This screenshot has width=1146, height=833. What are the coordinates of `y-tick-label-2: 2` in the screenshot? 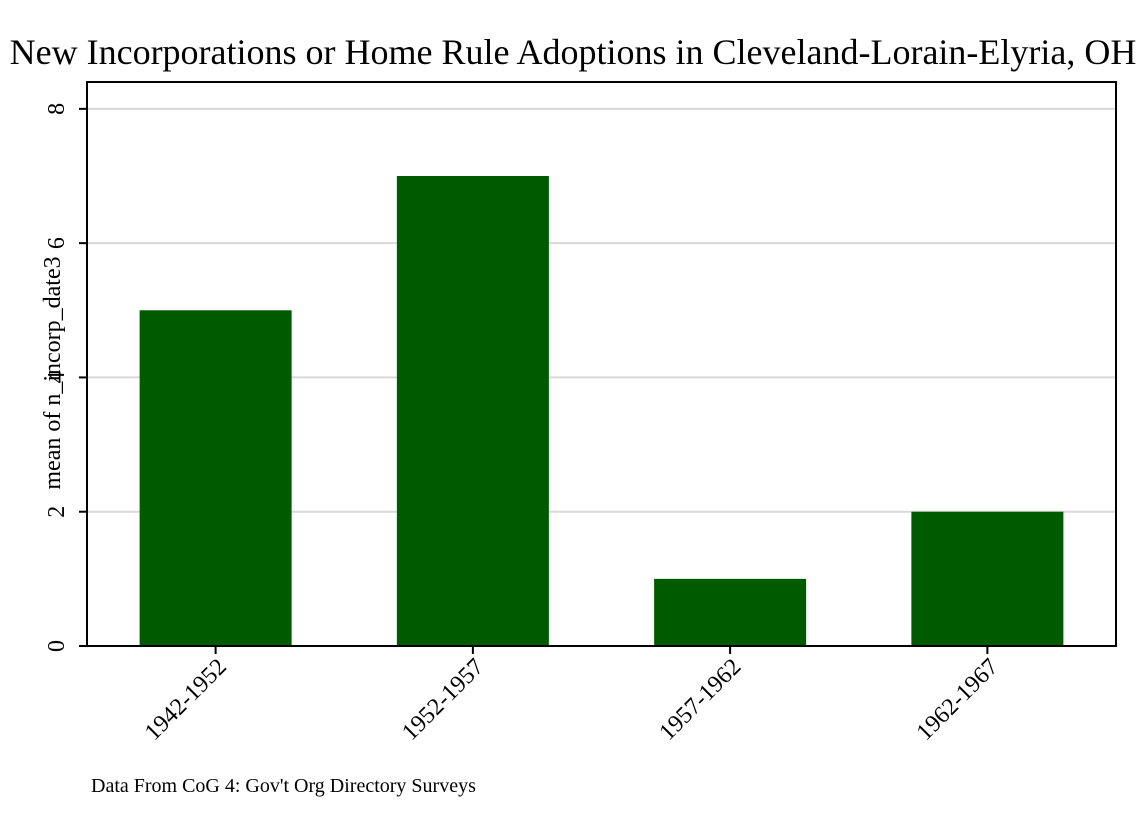 It's located at (57, 512).